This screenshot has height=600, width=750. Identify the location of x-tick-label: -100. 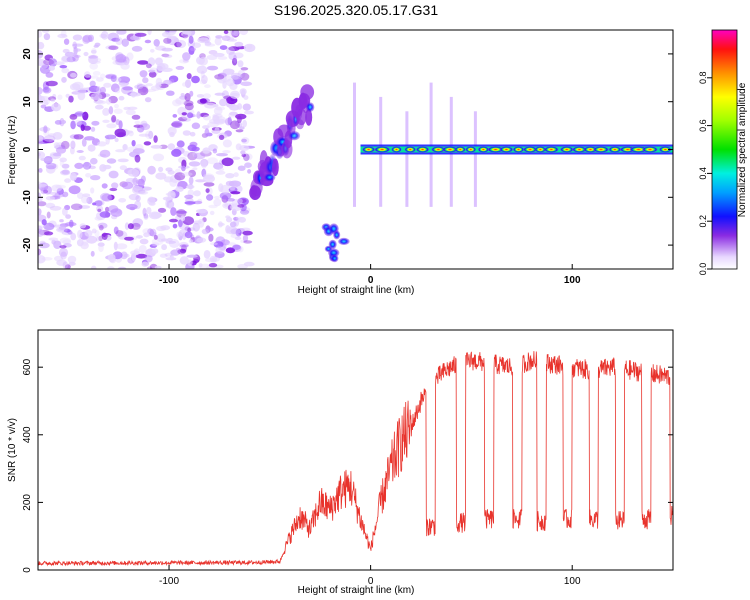
(169, 280).